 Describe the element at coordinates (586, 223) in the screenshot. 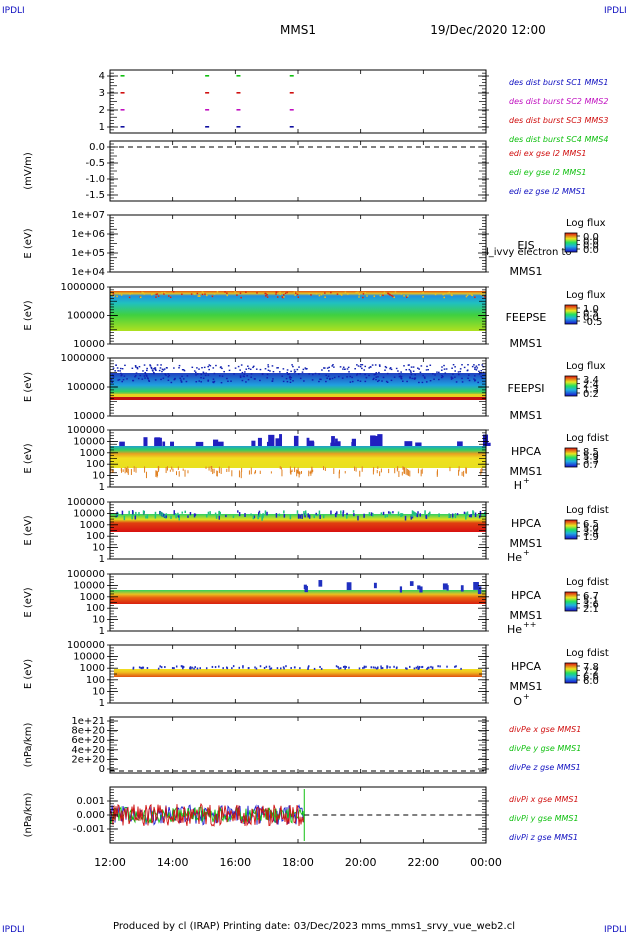

I see `colorbar-title: Log flux` at that location.